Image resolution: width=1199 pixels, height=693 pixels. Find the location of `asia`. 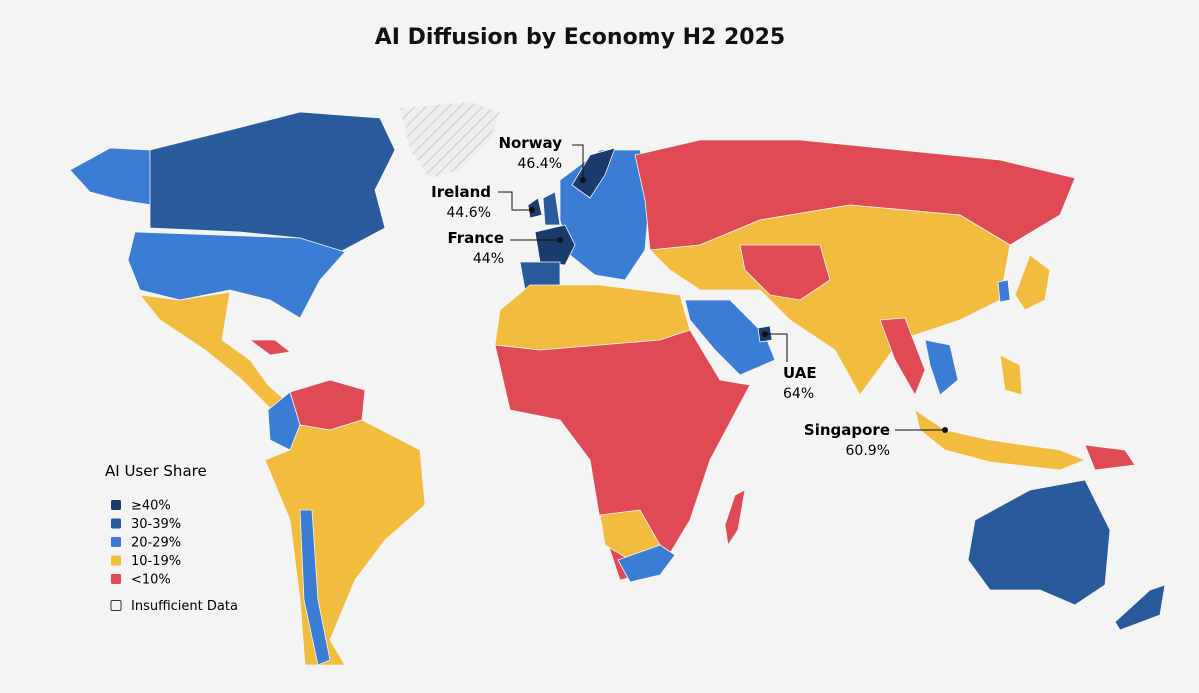

asia is located at coordinates (830, 300).